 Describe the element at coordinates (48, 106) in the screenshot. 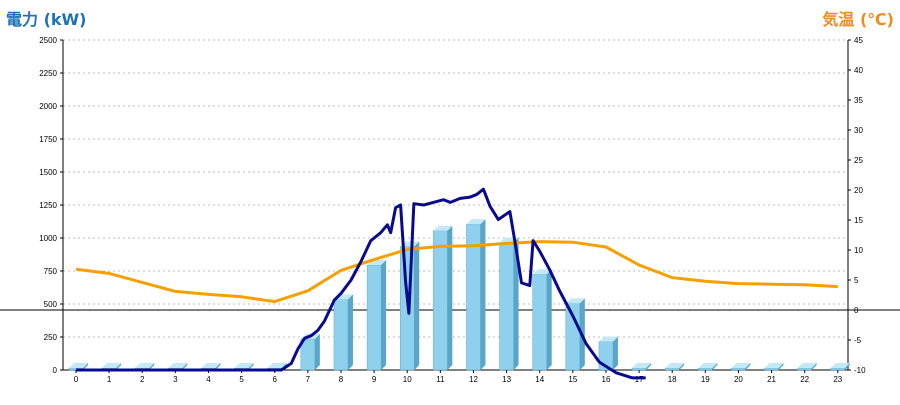

I see `y-left-tick-label: 2000` at that location.